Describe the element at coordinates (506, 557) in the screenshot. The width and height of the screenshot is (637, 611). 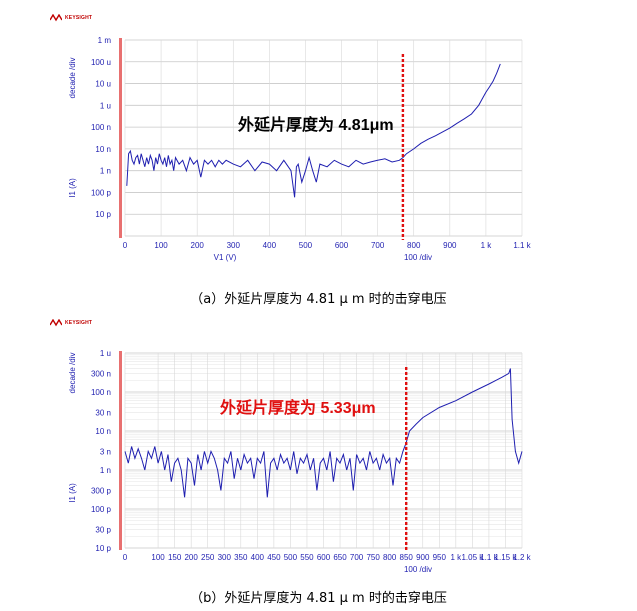
I see `x-tick-label: 1.15 k` at that location.